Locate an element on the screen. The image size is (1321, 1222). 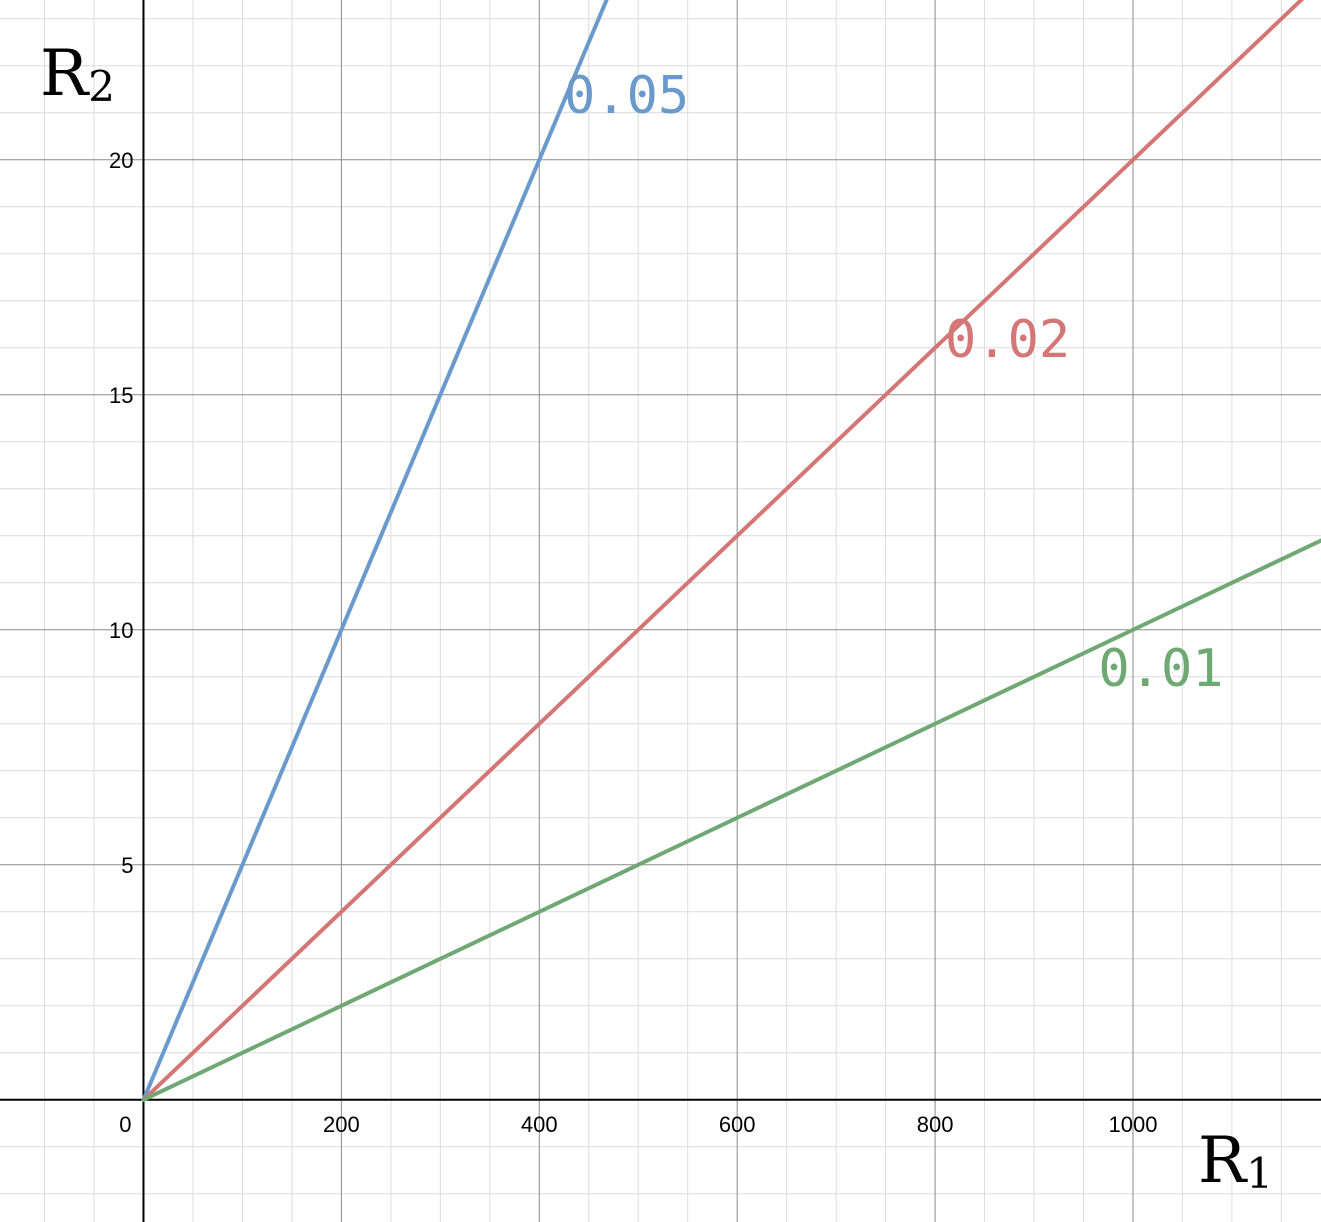
x-axis-title: R1 is located at coordinates (1235, 1161).